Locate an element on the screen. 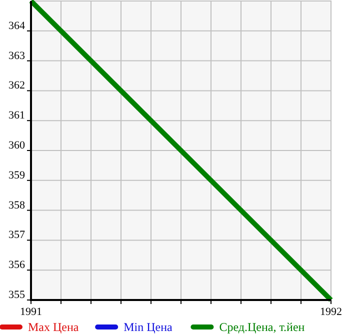 This screenshot has height=335, width=345. y-tick-label: 357 is located at coordinates (17, 235).